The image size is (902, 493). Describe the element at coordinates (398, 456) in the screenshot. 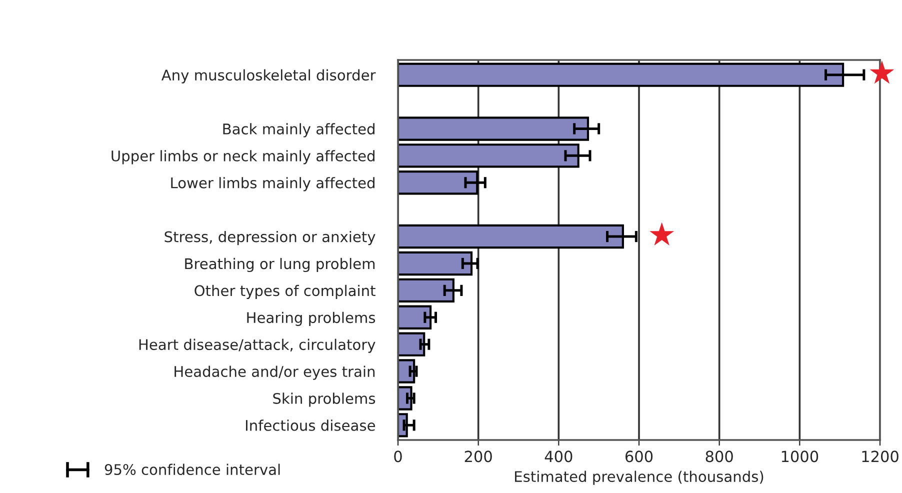

I see `x-tick-label: 0` at that location.